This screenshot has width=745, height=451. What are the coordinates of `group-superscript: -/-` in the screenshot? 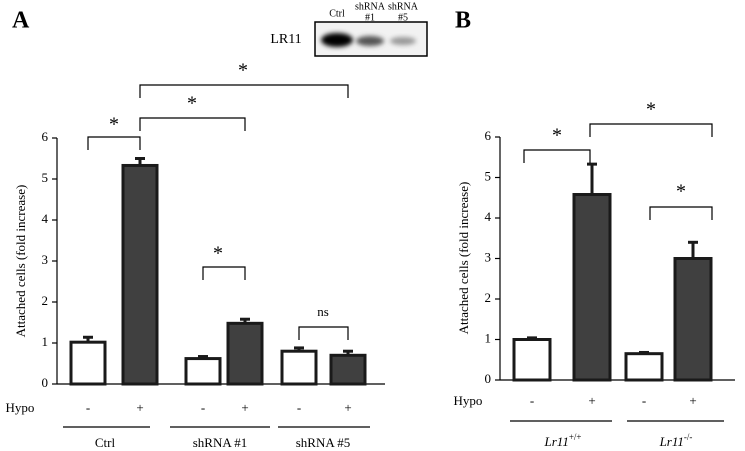 It's located at (688, 437).